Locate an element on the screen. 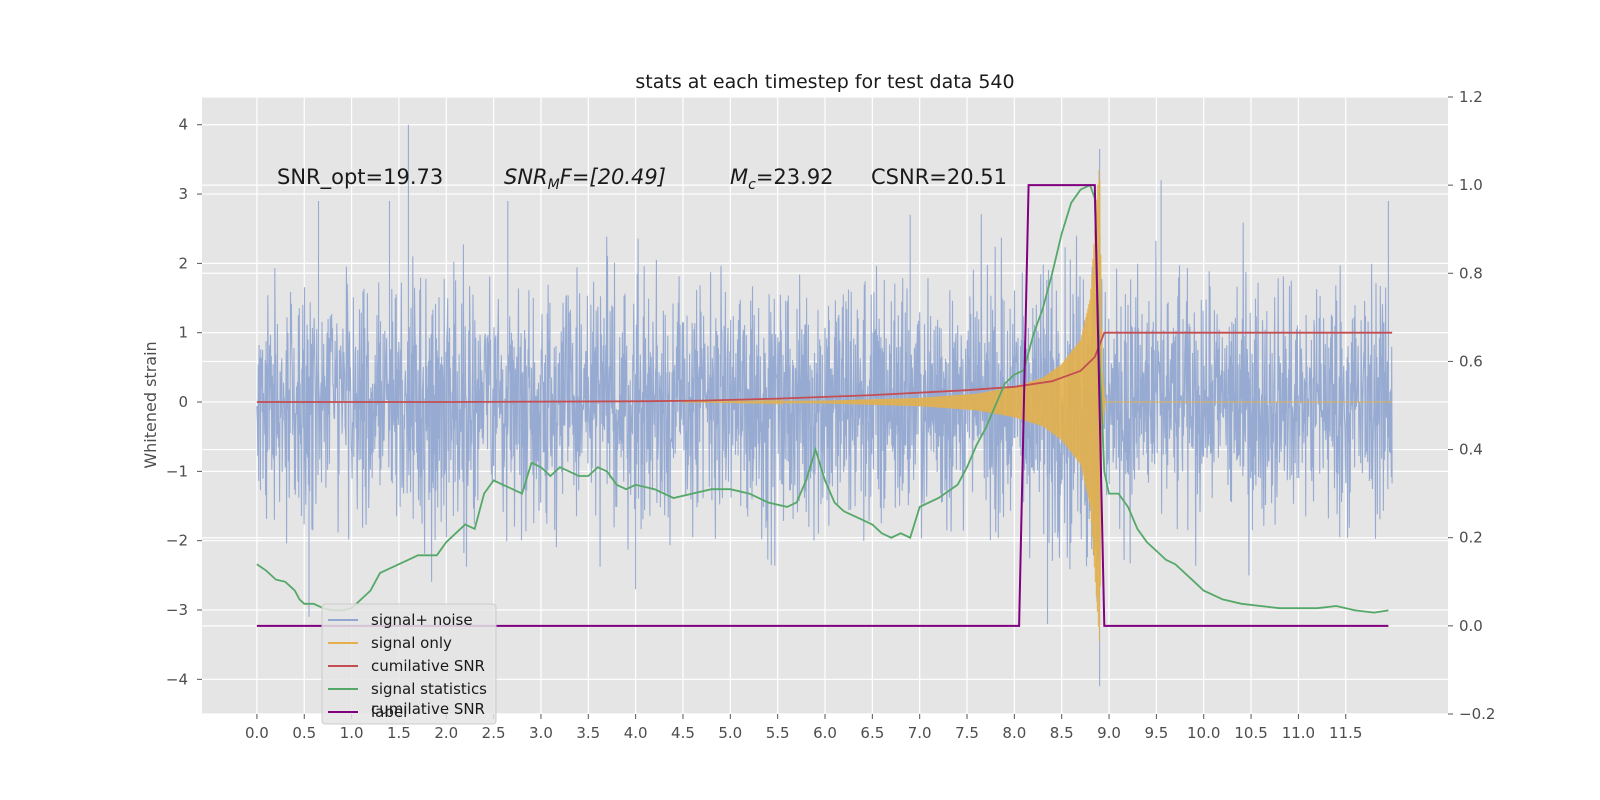 The height and width of the screenshot is (800, 1600). y-tick-label: 2 is located at coordinates (183, 263).